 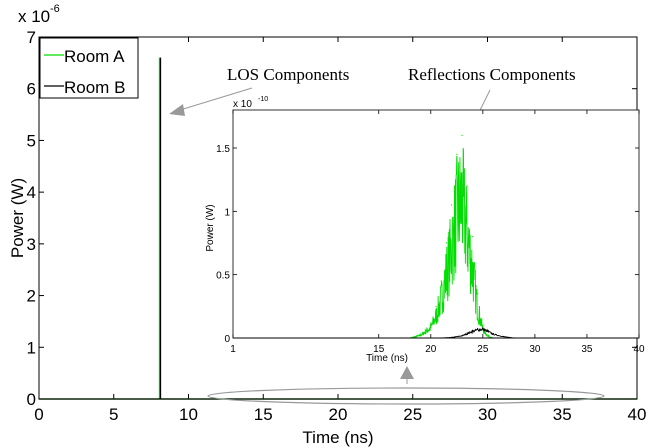 What do you see at coordinates (31, 140) in the screenshot?
I see `main-y-tick-label: 5` at bounding box center [31, 140].